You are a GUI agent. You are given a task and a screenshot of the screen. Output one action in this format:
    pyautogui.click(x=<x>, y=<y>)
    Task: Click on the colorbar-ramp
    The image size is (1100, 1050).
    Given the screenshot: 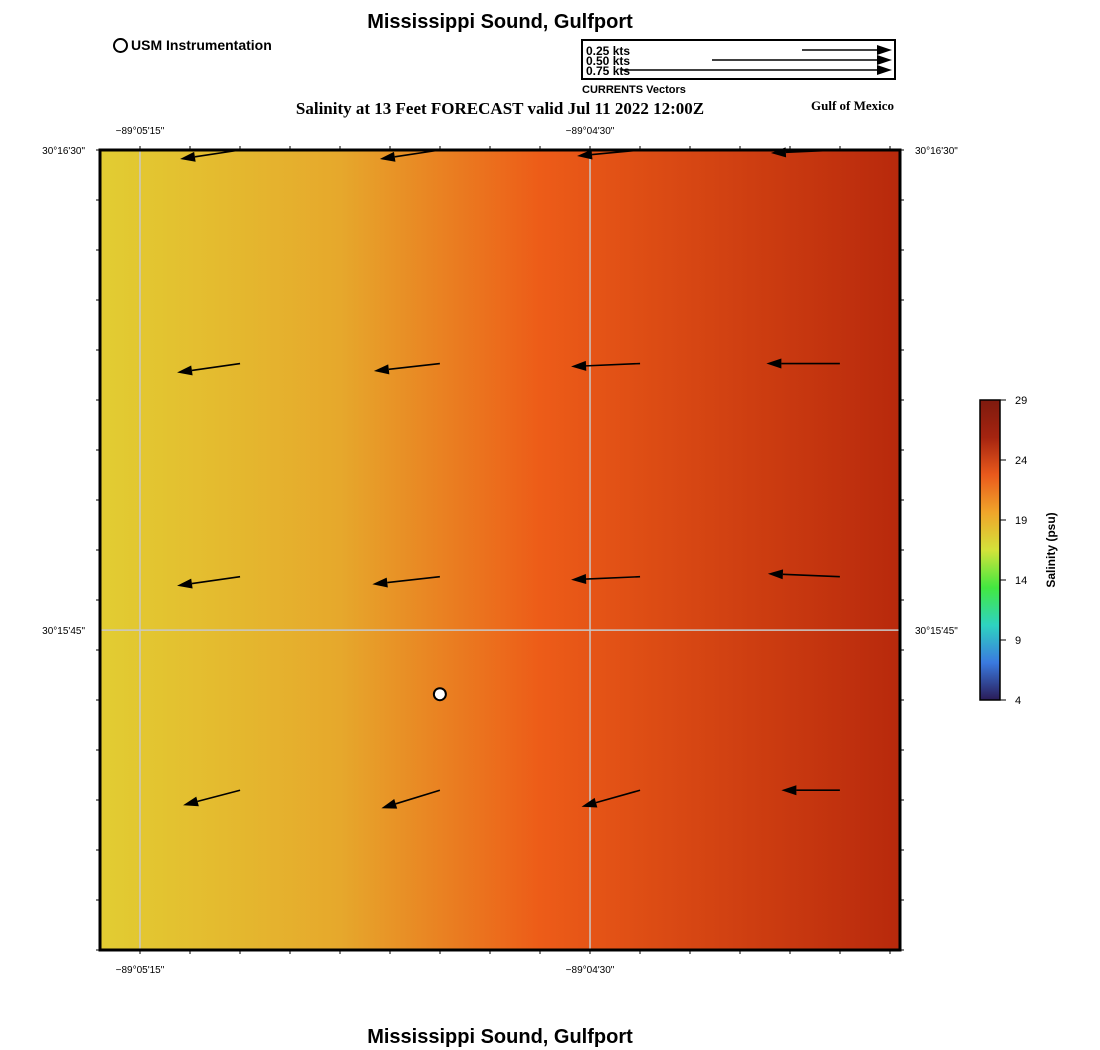 What is the action you would take?
    pyautogui.click(x=990, y=550)
    